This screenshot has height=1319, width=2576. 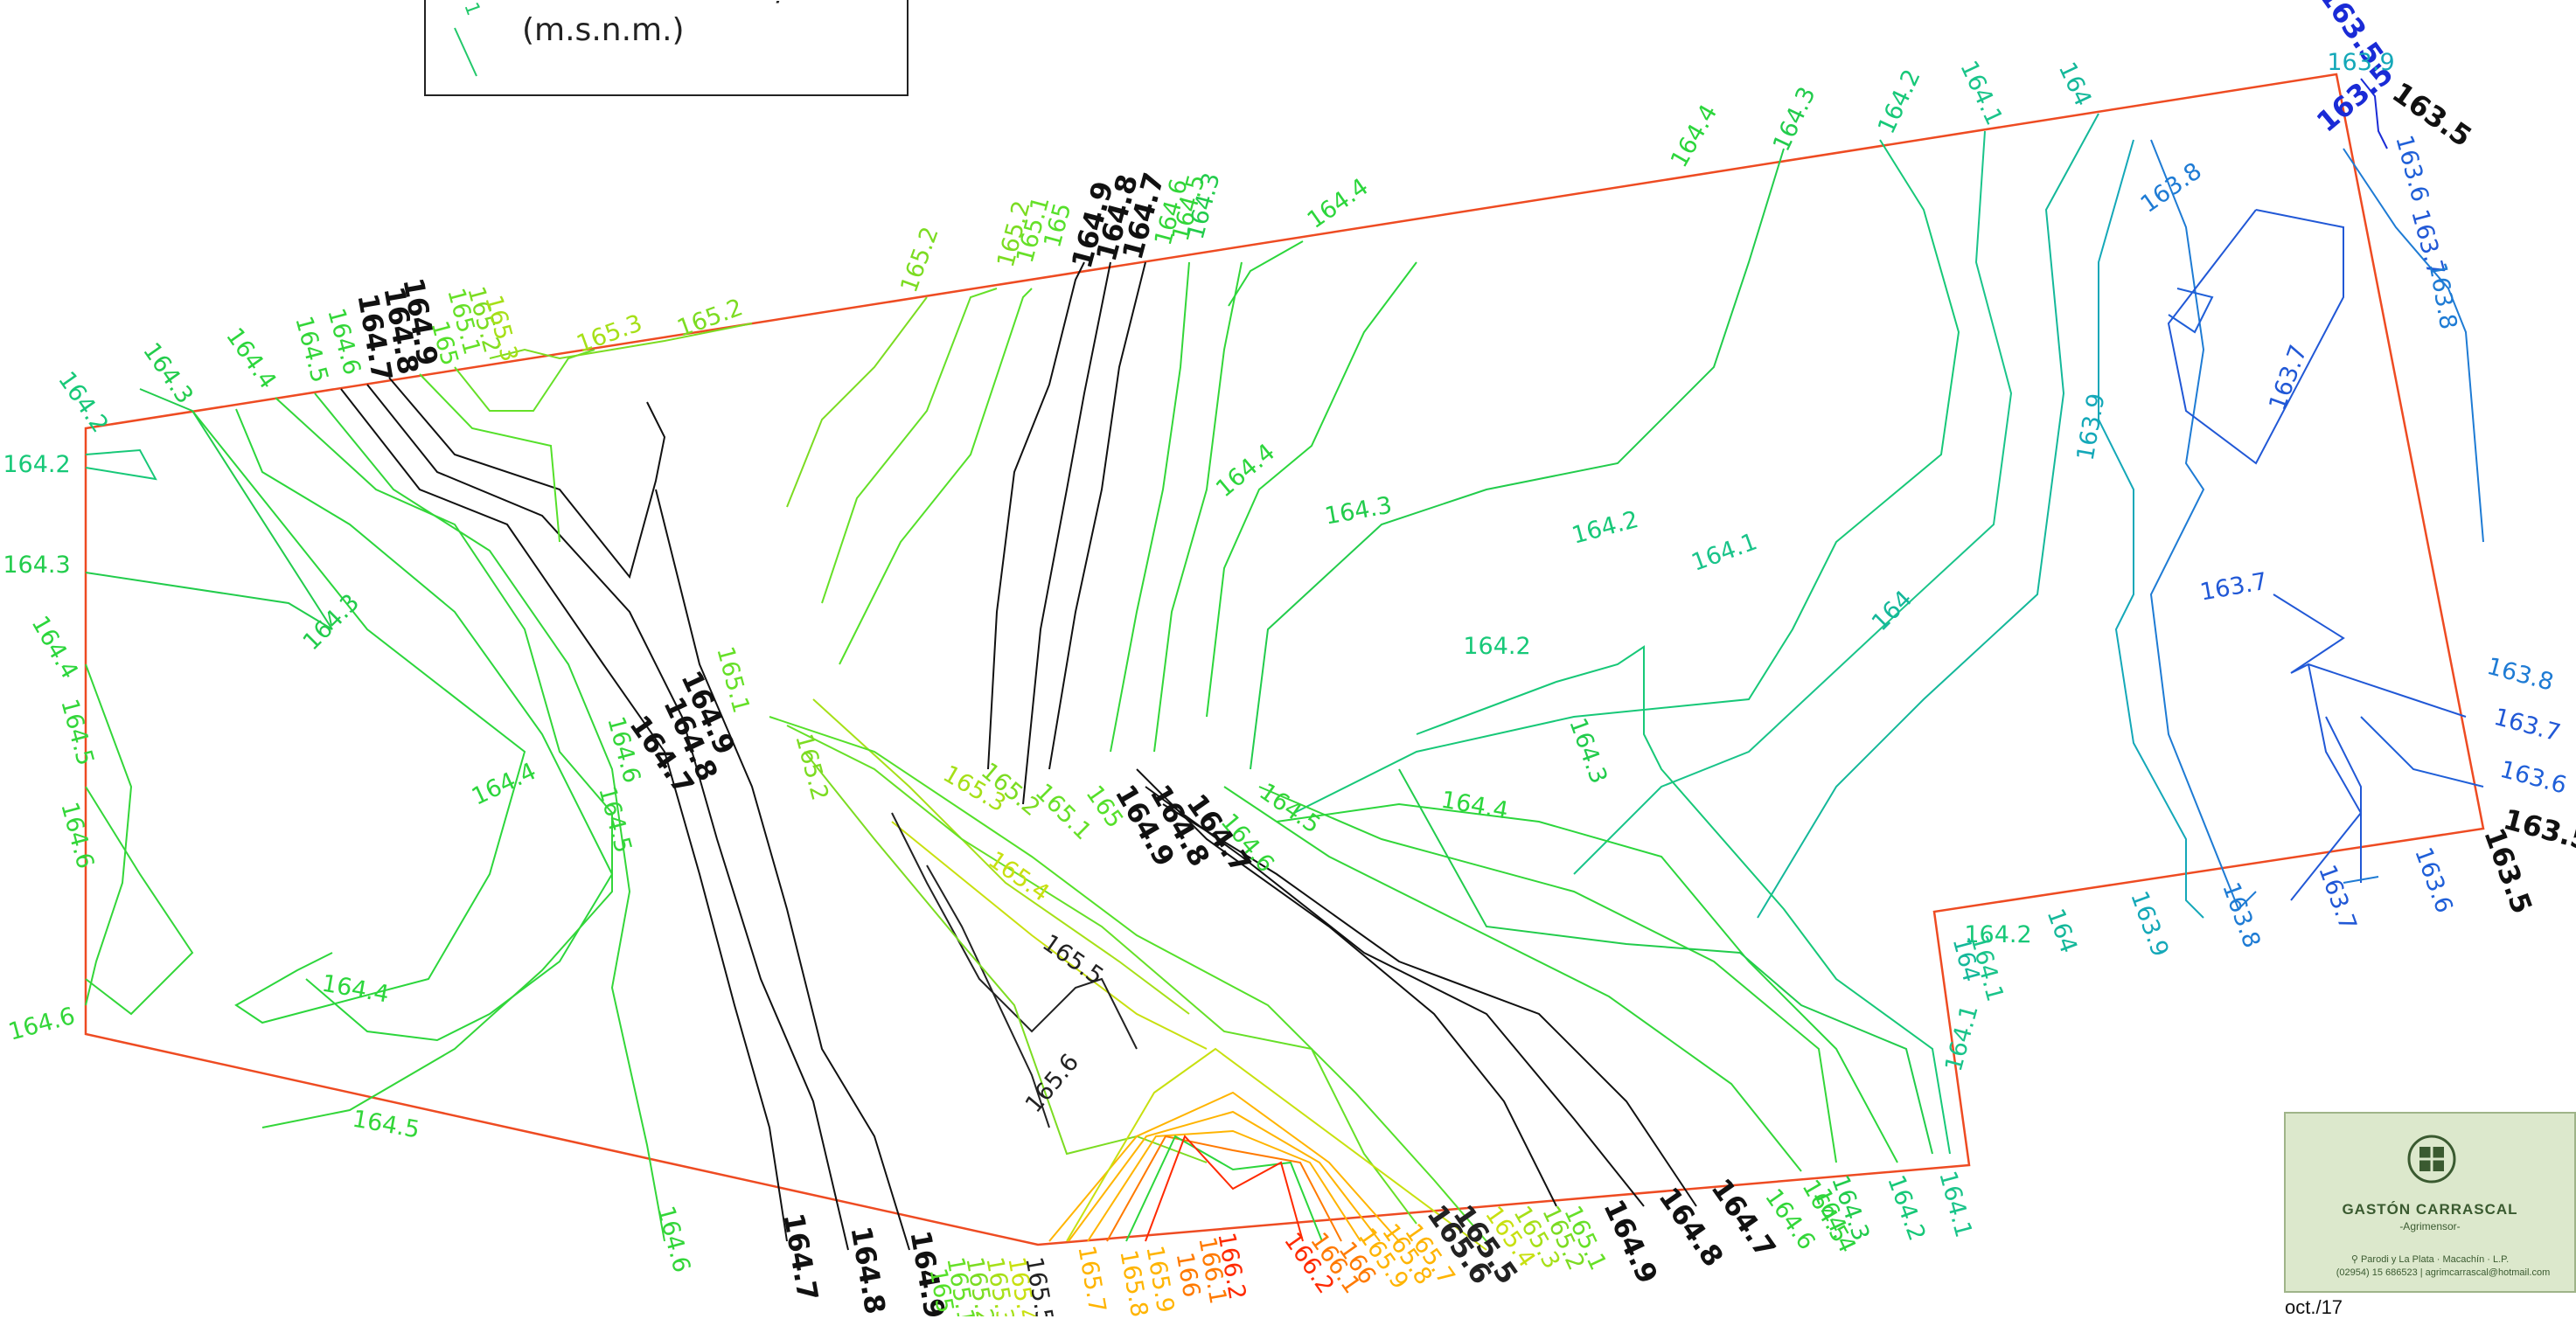 I want to click on svg-text: 1, so click(x=471, y=9).